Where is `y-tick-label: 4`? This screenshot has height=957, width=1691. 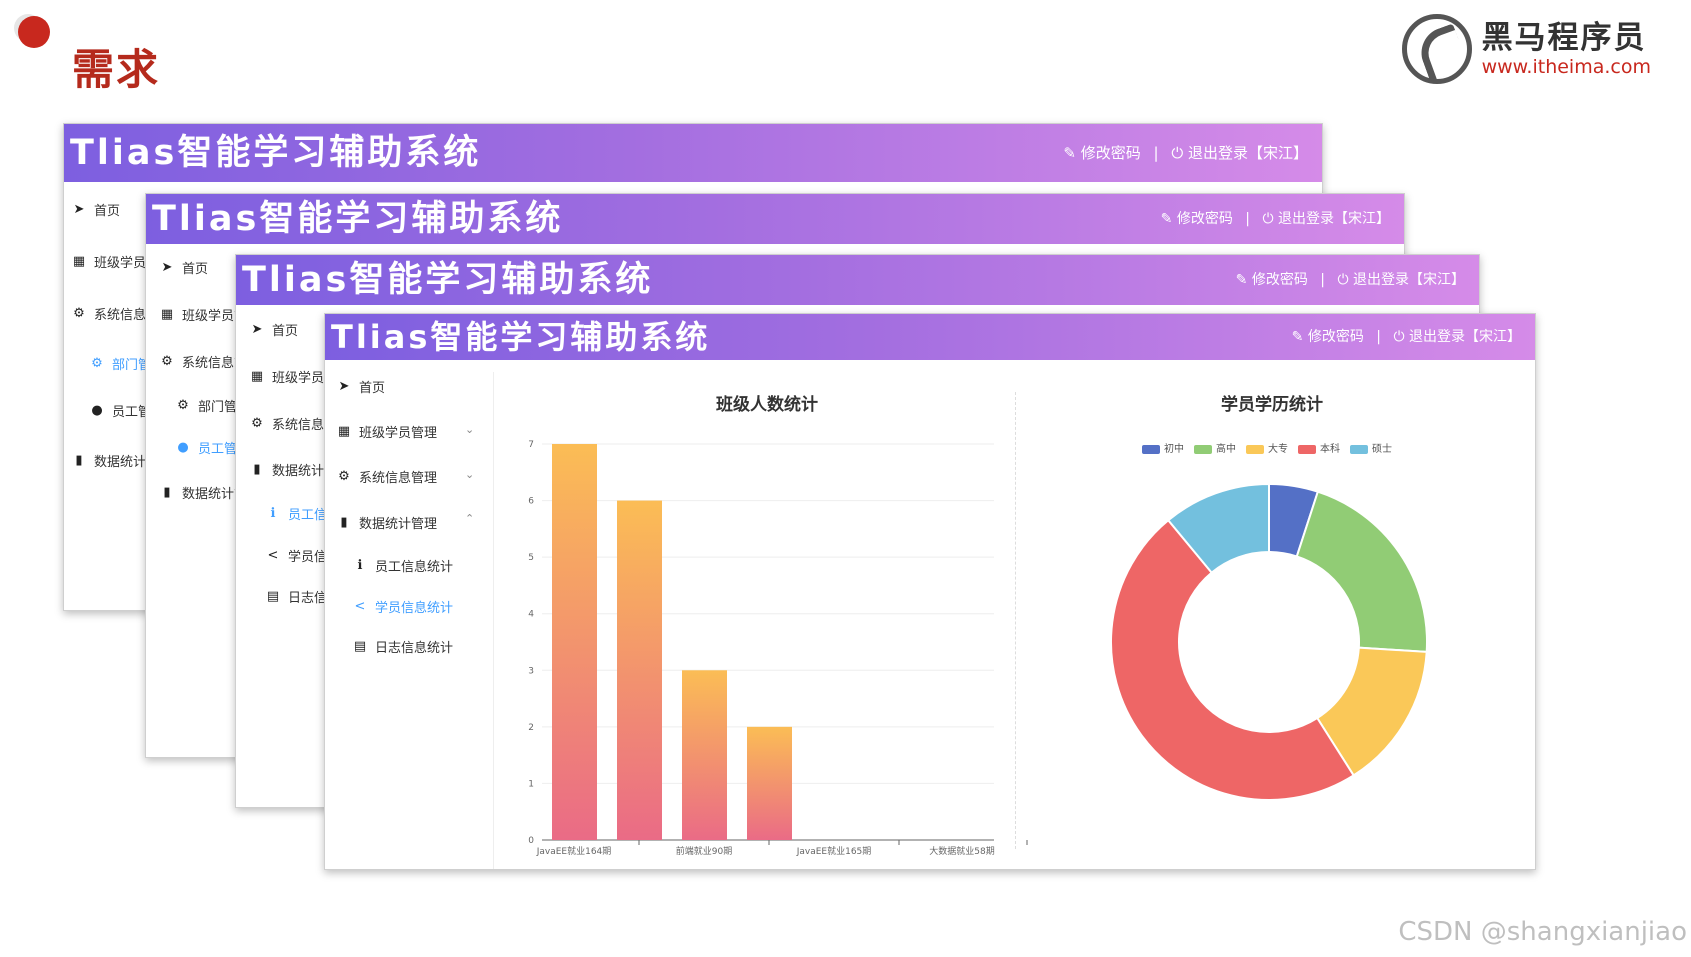
y-tick-label: 4 is located at coordinates (531, 615).